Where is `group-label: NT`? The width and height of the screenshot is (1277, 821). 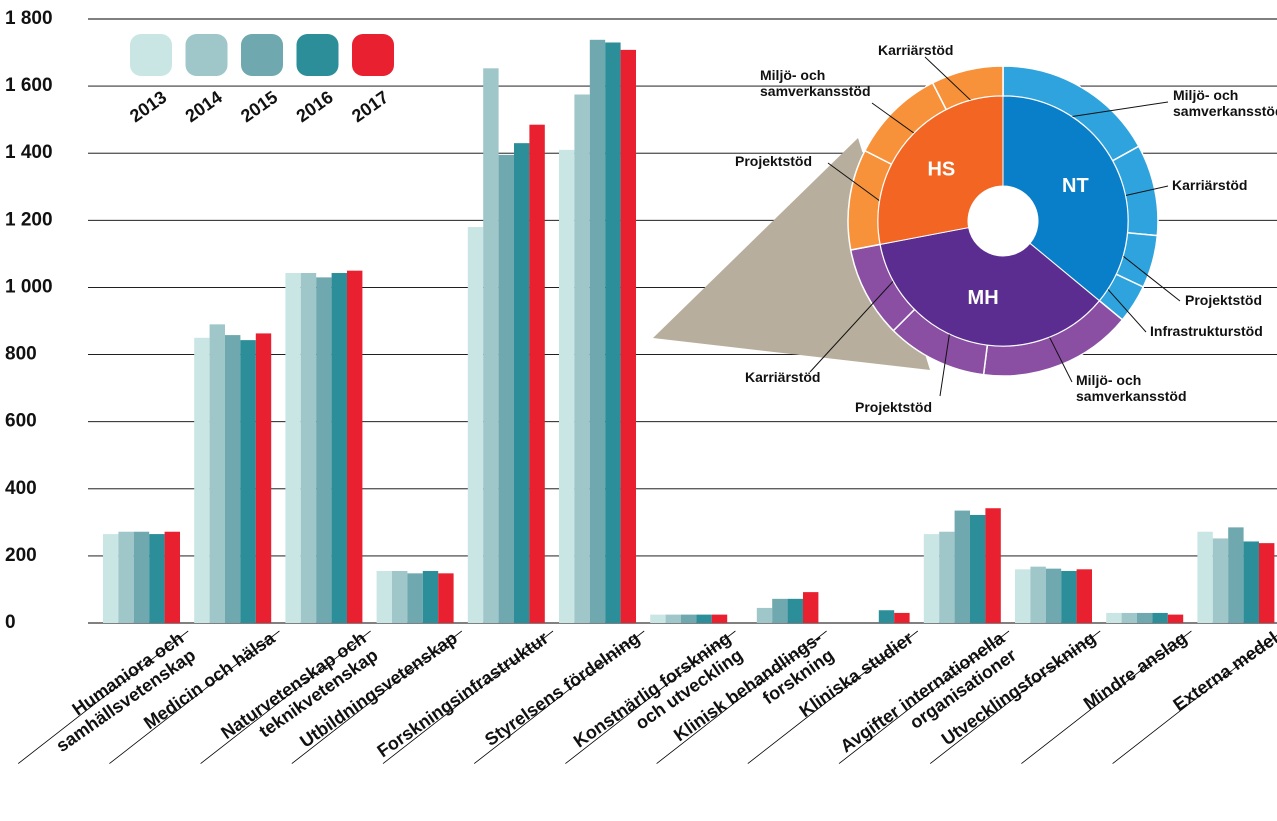 group-label: NT is located at coordinates (1075, 186).